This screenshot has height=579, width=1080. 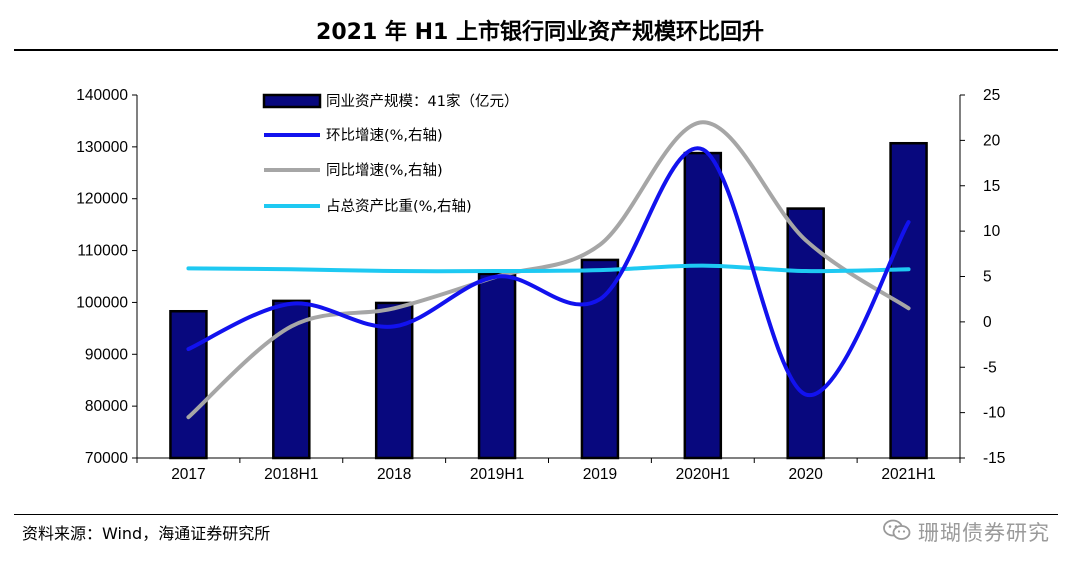 I want to click on left-tick-label: 130000, so click(x=102, y=147).